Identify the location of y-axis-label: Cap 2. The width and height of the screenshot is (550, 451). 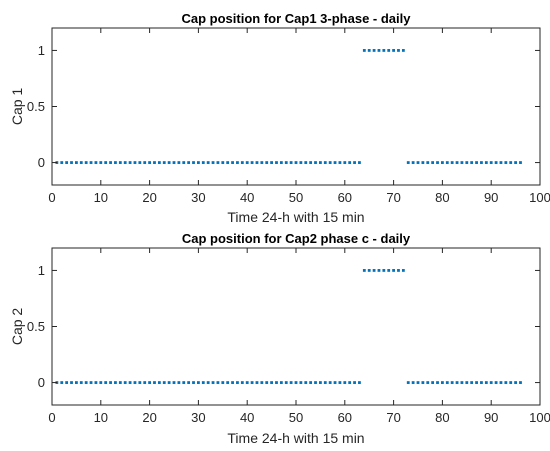
(17, 327).